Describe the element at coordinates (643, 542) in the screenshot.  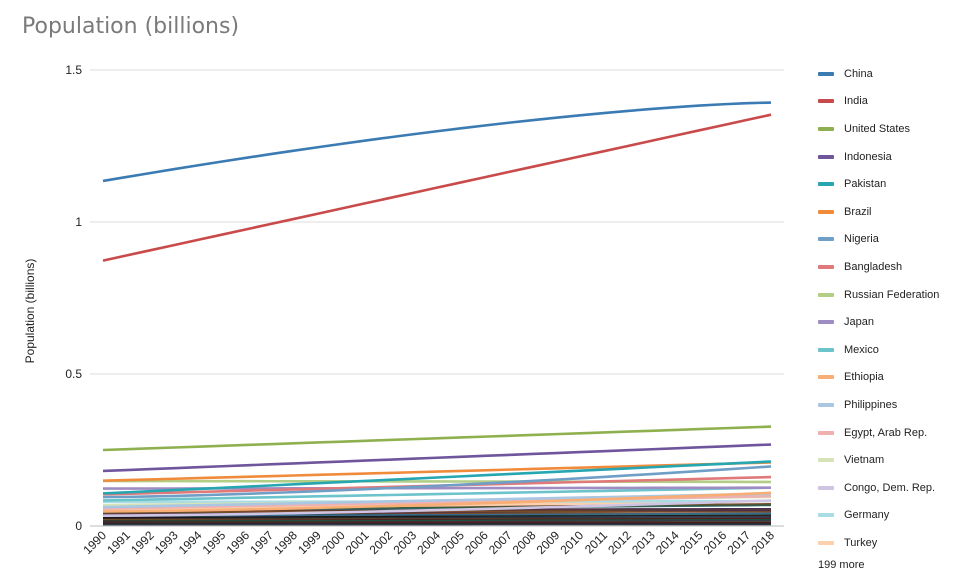
I see `x-tick-label: 2013` at that location.